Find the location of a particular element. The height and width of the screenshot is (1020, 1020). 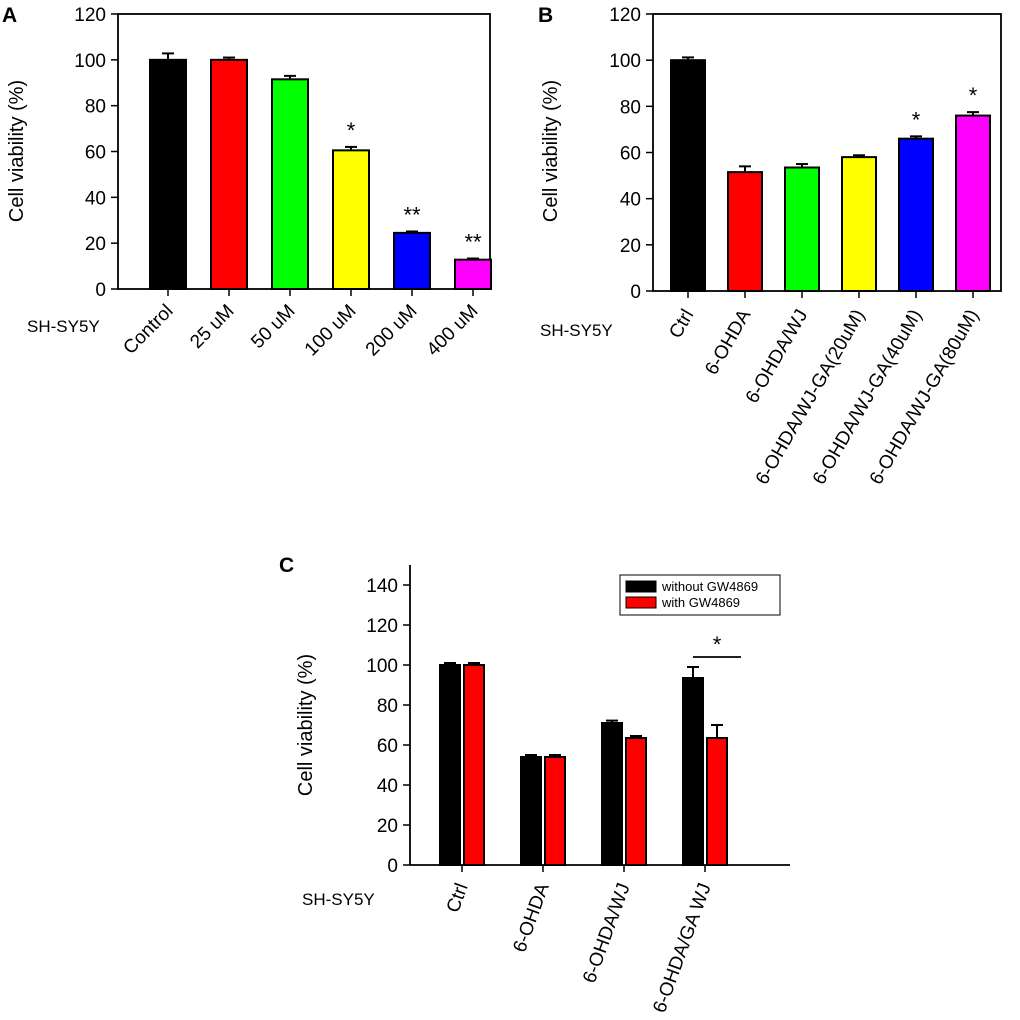

panel-c-y-tick-label: 0 is located at coordinates (392, 866).